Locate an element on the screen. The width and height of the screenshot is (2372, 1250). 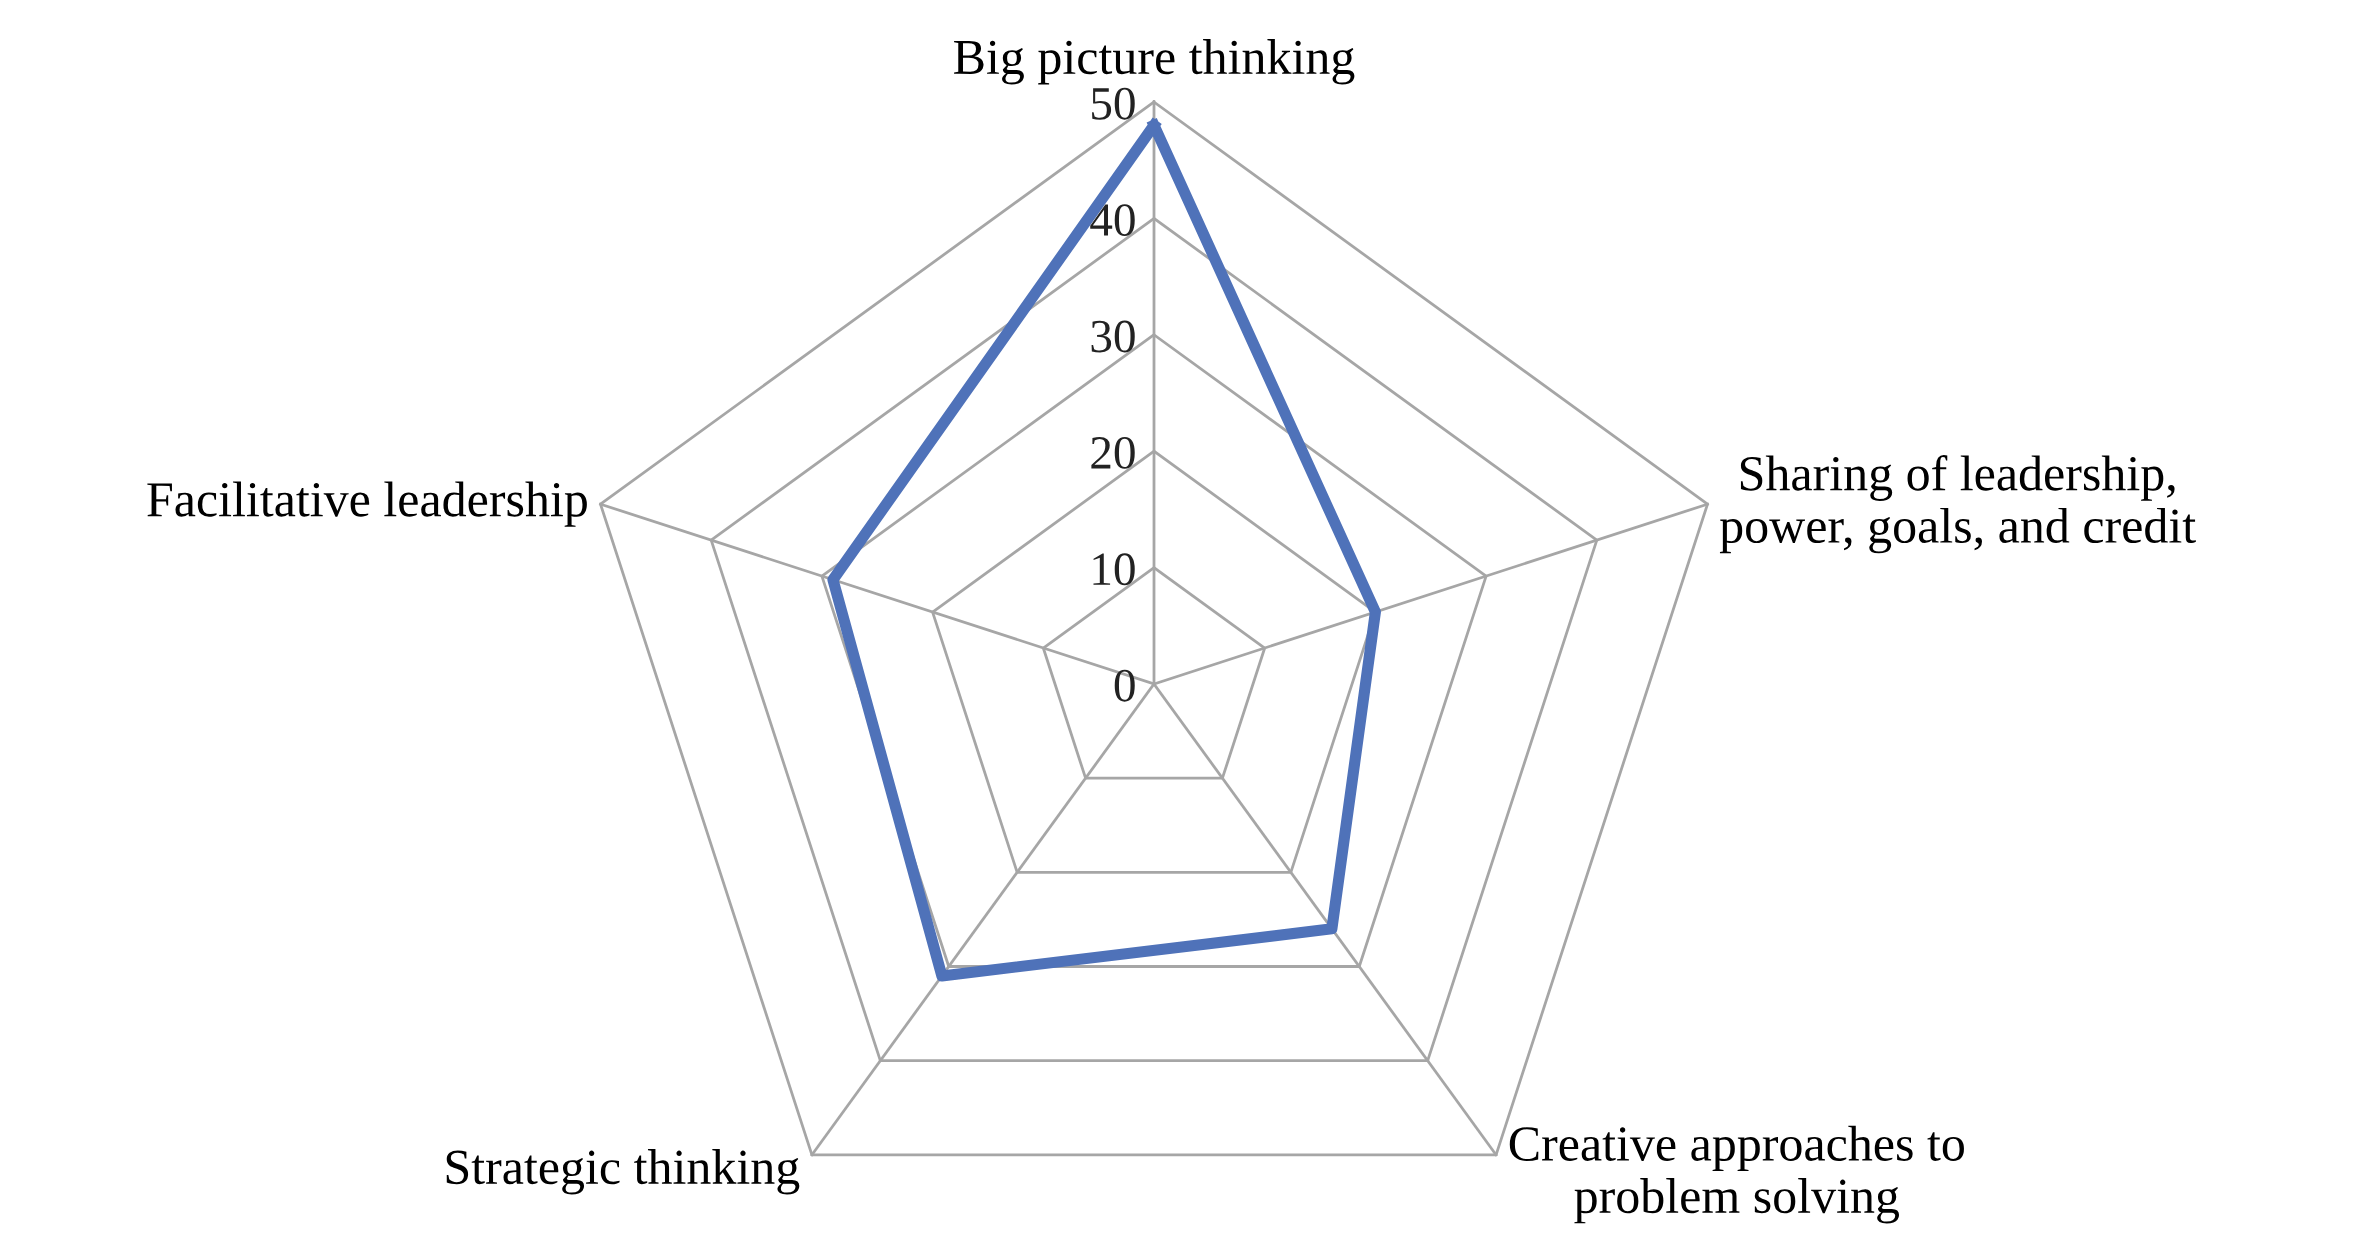
y-tick-label: 10 is located at coordinates (1114, 569).